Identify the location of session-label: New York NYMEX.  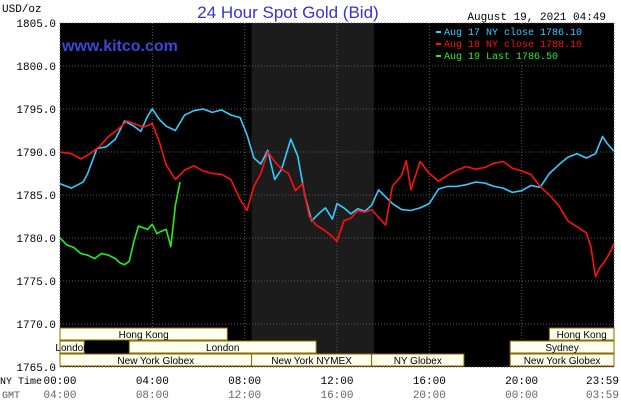
(311, 361).